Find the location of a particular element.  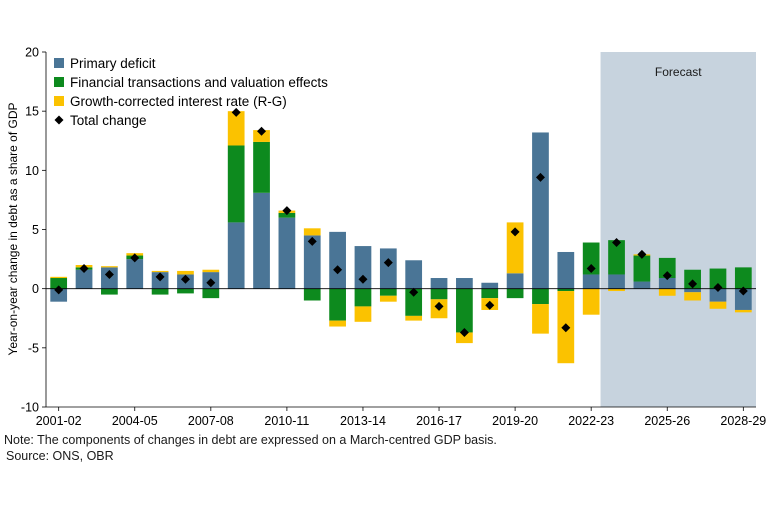

x-tick-label: 2022-23 is located at coordinates (591, 421).